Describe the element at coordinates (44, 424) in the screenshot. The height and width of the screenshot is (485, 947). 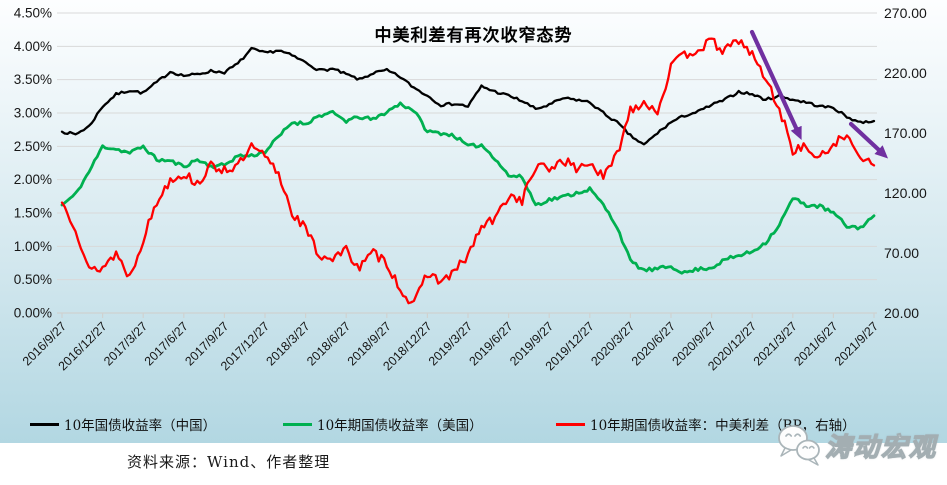
I see `legend-line-china` at that location.